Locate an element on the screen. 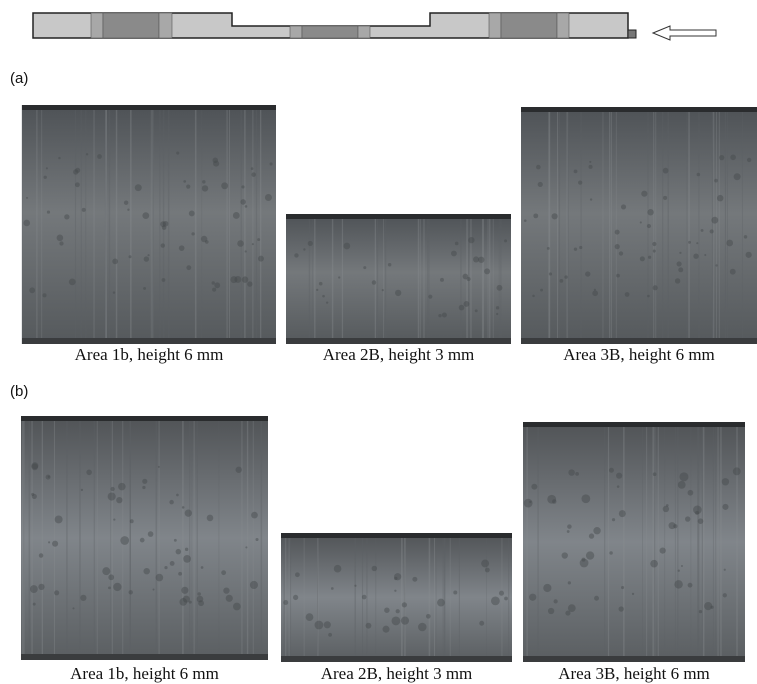 The width and height of the screenshot is (757, 684). caption: Area 2B, height 3 mm is located at coordinates (397, 673).